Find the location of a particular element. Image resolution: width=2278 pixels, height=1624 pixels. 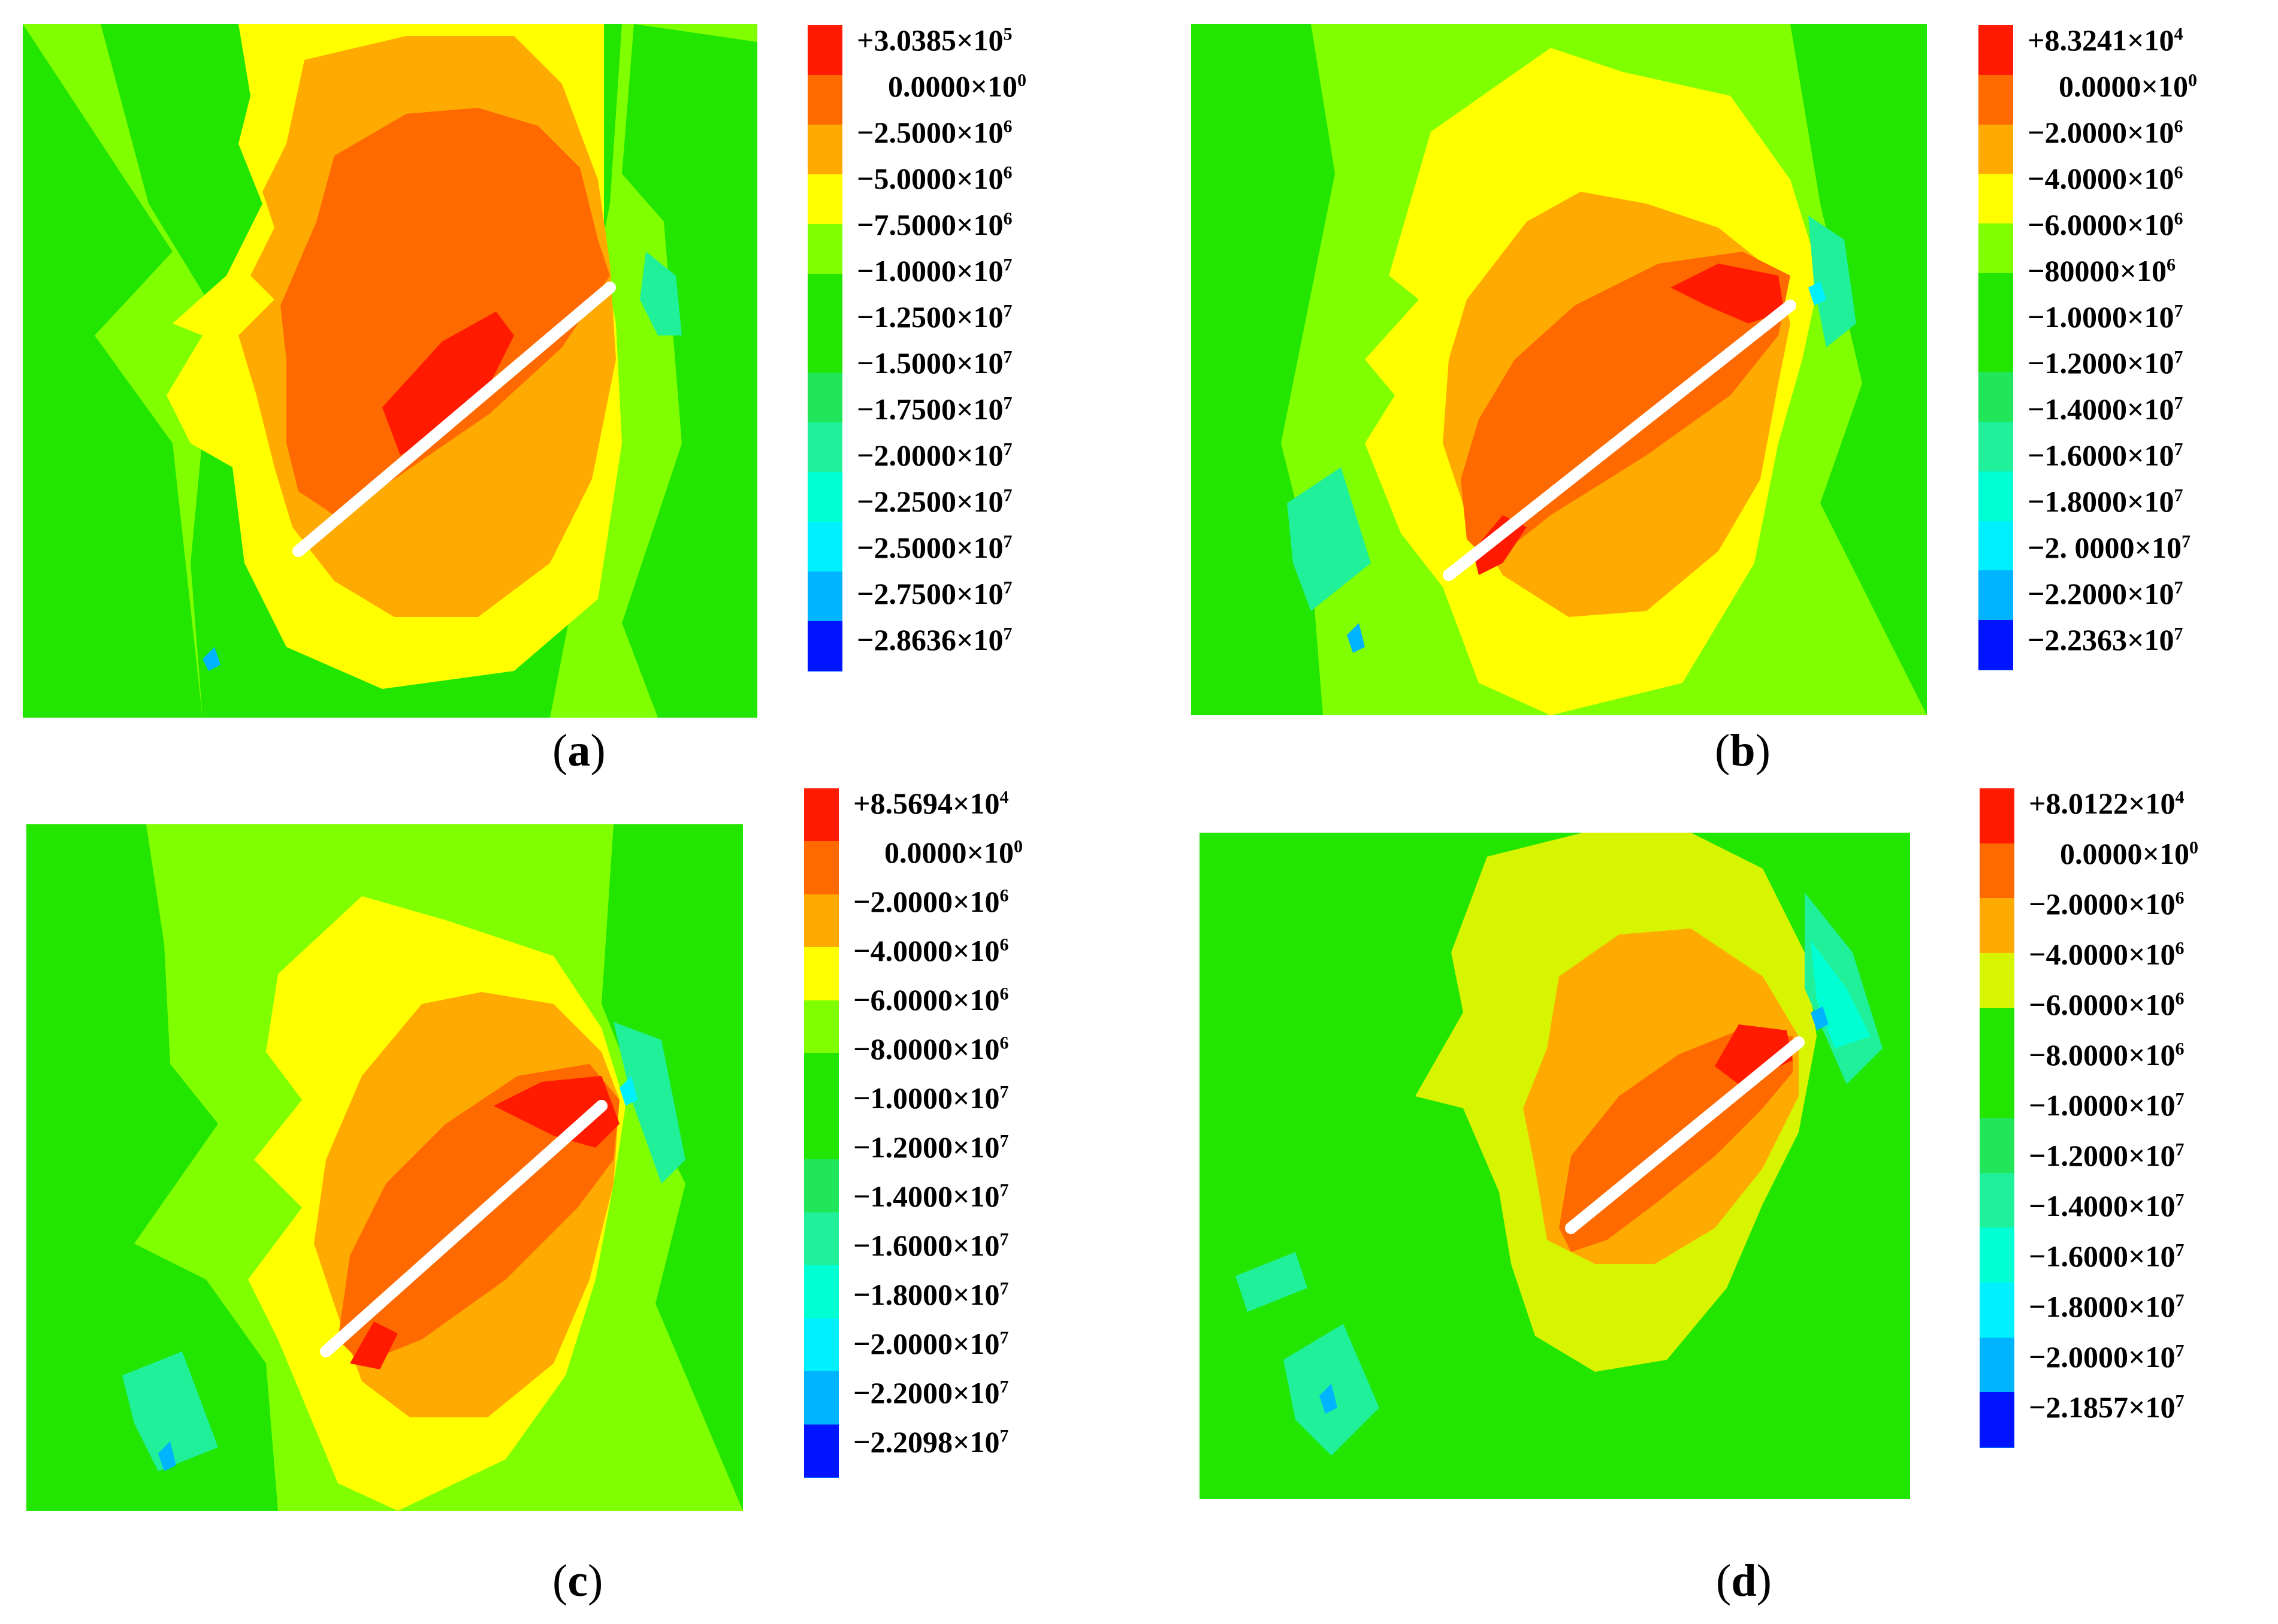

legend-label: −4.0000×106 is located at coordinates (2105, 179).